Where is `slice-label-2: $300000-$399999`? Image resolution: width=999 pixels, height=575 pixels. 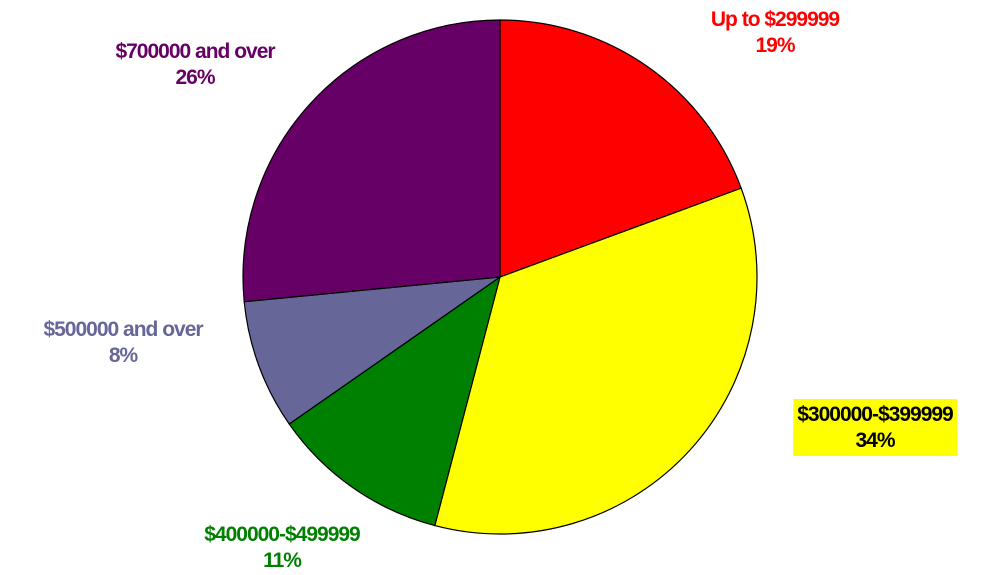
slice-label-2: $300000-$399999 is located at coordinates (875, 414).